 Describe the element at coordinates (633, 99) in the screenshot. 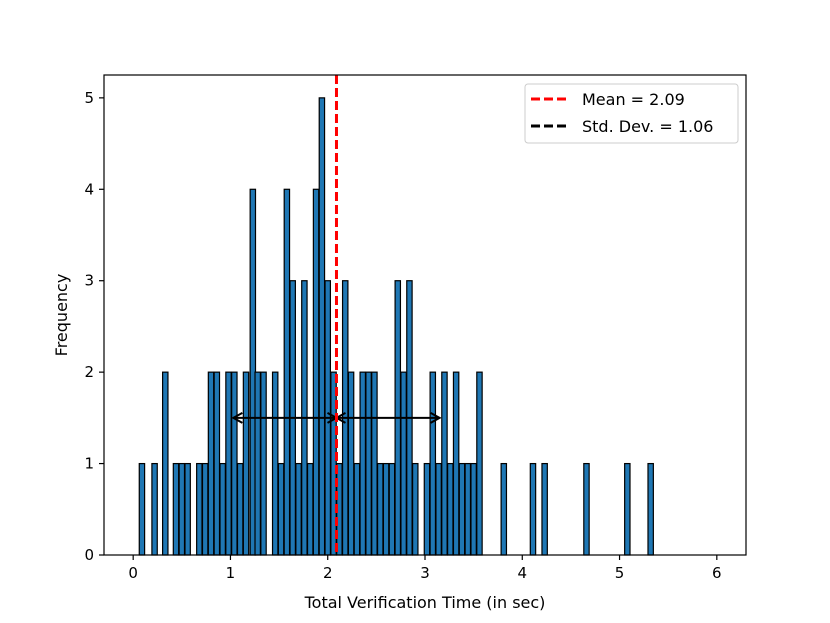

I see `legend-mean-label: Mean = 2.09` at that location.